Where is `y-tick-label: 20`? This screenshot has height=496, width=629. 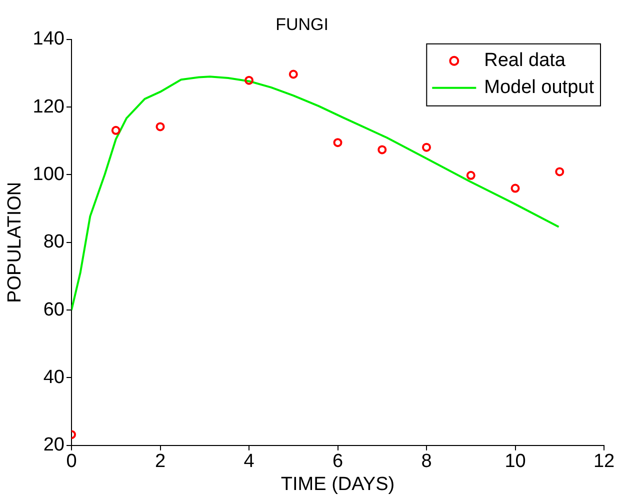
y-tick-label: 20 is located at coordinates (53, 445).